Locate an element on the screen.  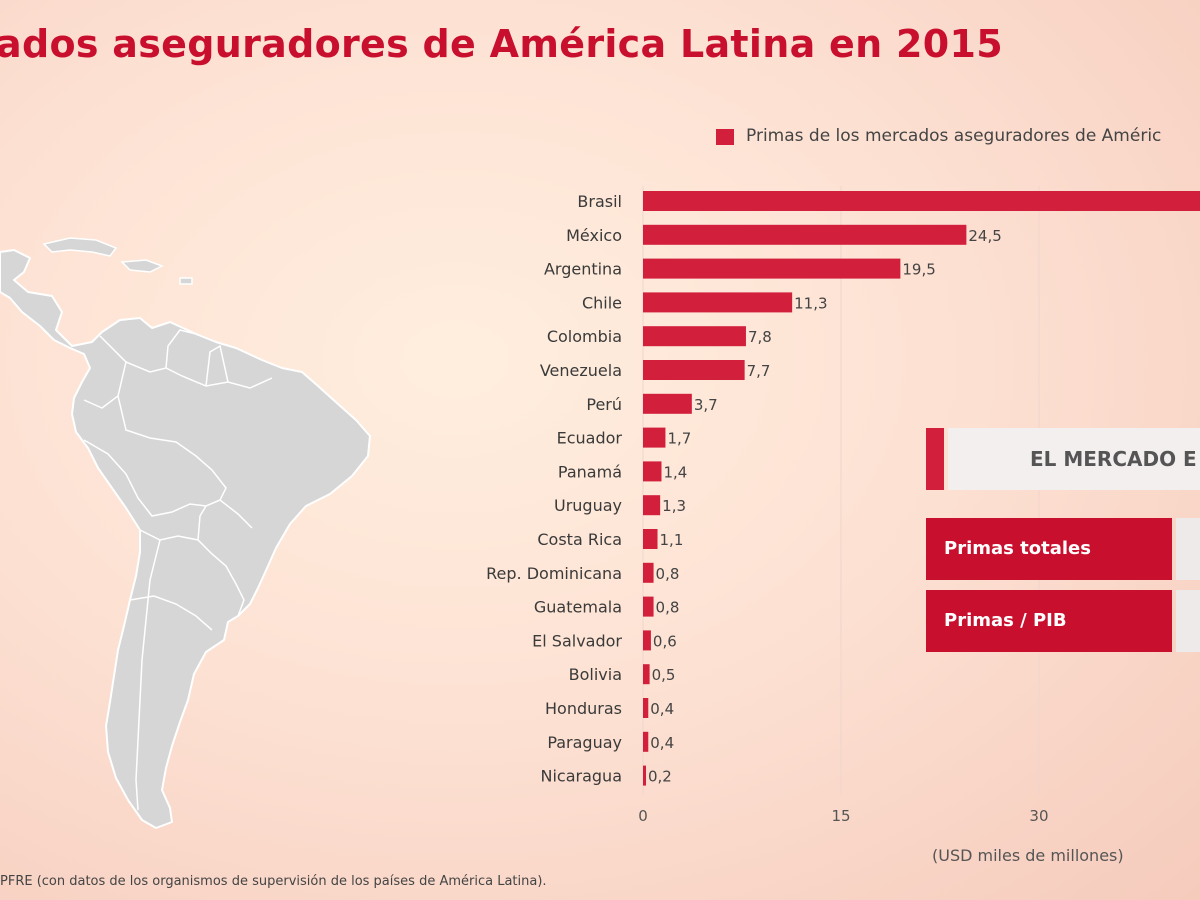
value-label: 24,5 is located at coordinates (984, 236).